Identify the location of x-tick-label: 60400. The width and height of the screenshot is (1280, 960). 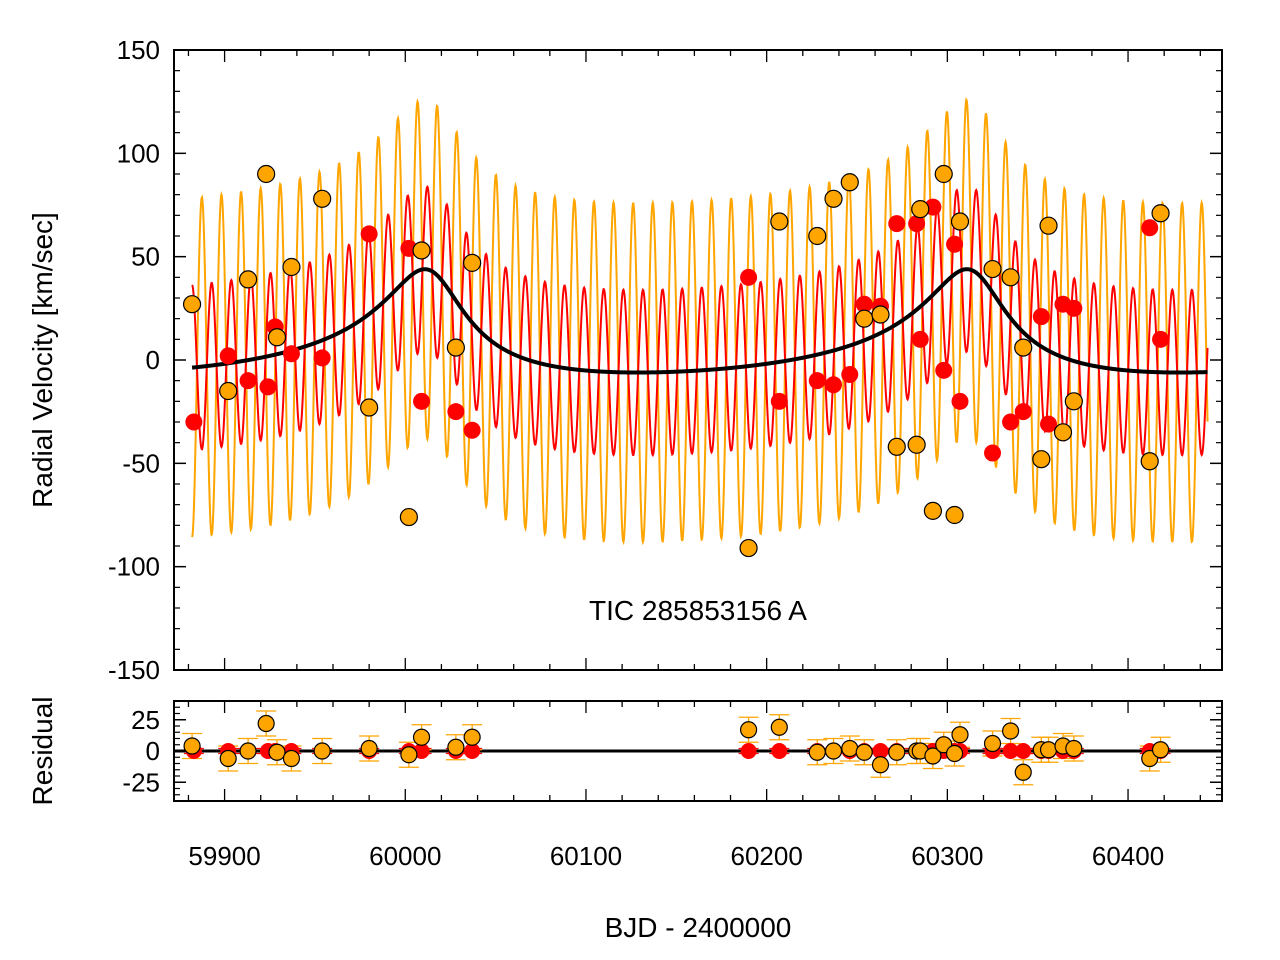
(1128, 856).